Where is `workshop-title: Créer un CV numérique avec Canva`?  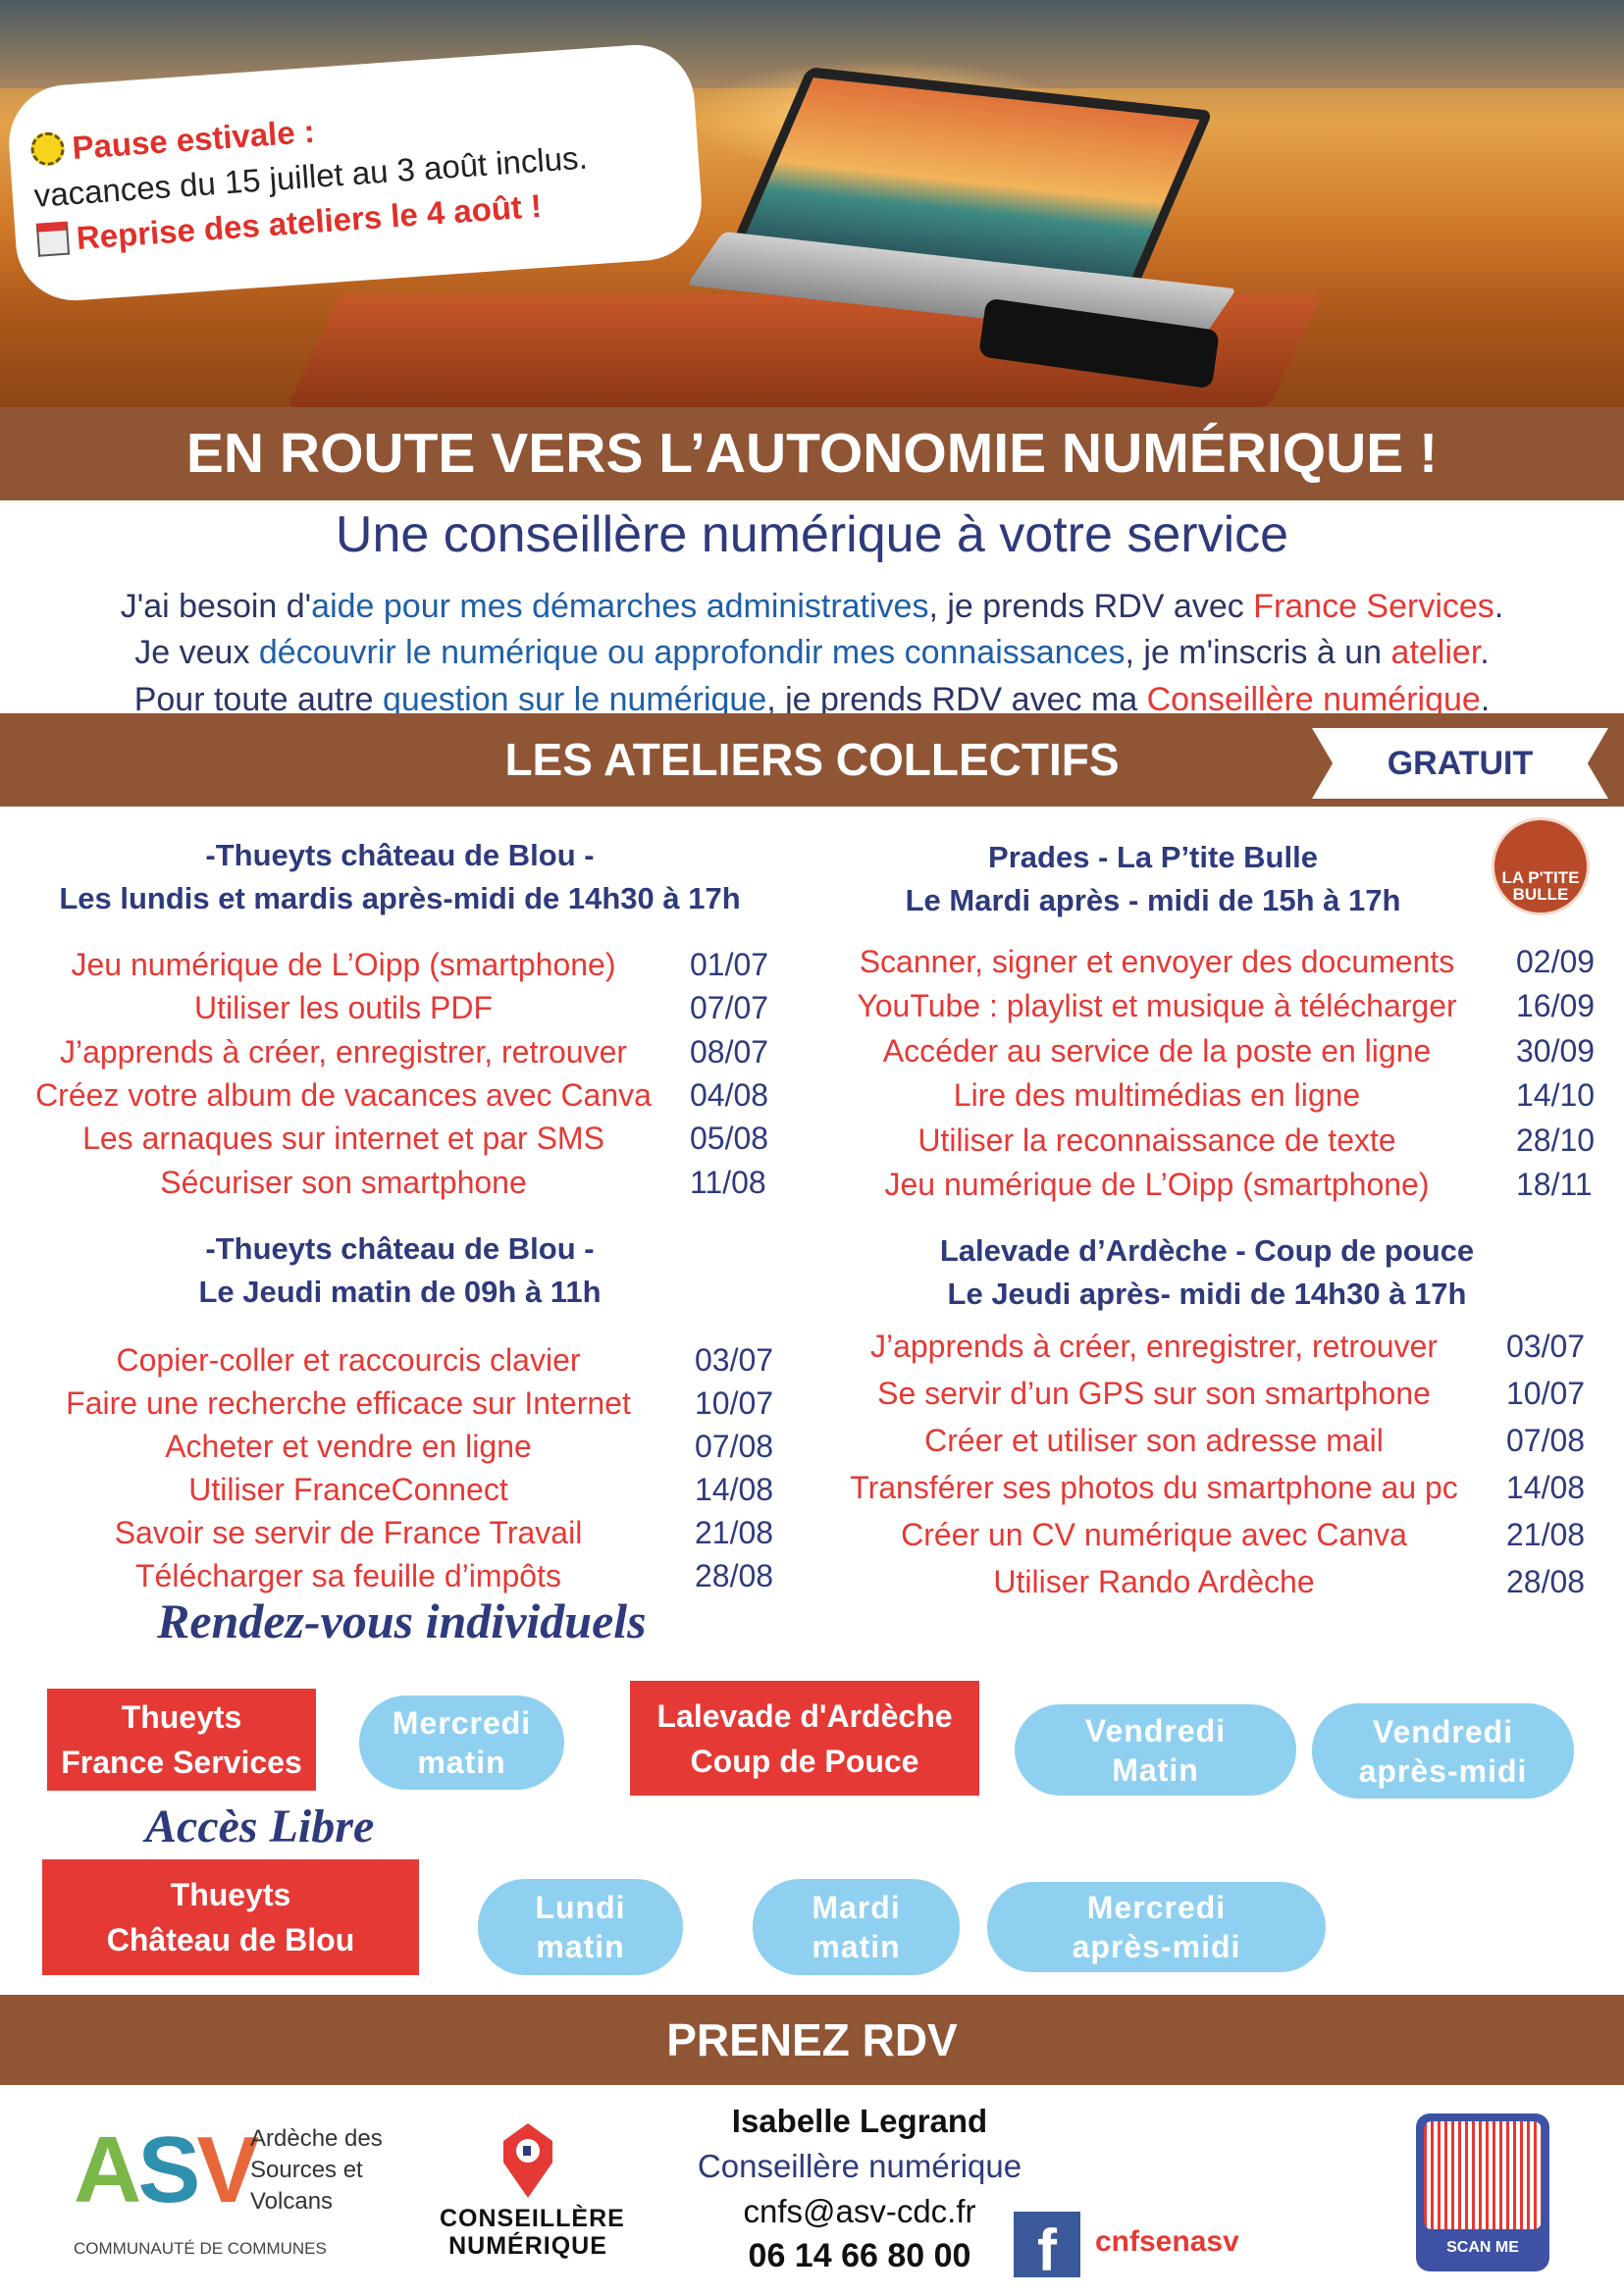
workshop-title: Créer un CV numérique avec Canva is located at coordinates (1154, 1534).